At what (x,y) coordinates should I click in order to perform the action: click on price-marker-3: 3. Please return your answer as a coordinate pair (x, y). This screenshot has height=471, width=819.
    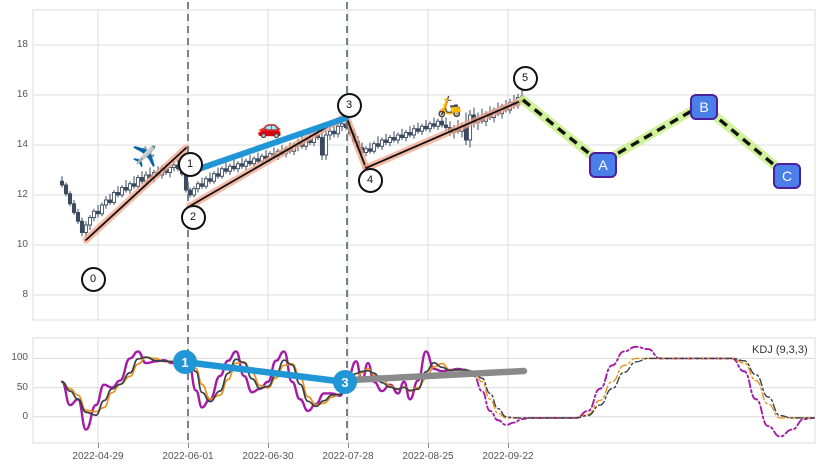
    Looking at the image, I should click on (349, 105).